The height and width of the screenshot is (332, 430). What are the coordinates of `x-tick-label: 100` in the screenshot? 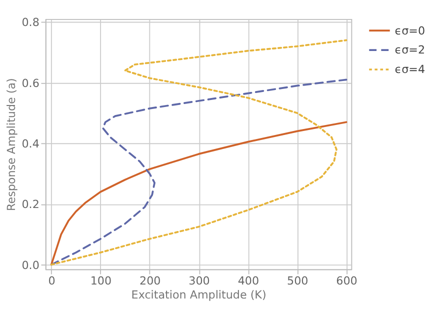 It's located at (101, 281).